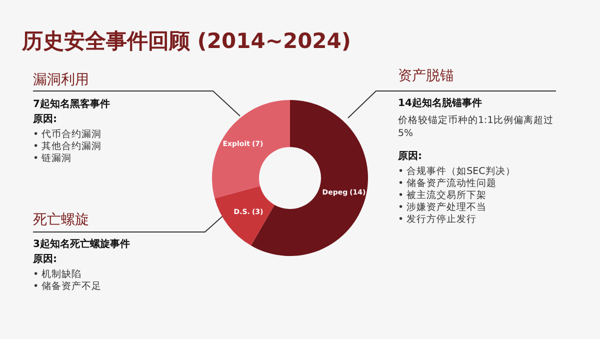 The image size is (600, 339). Describe the element at coordinates (475, 120) in the screenshot. I see `text: 价格较锚定币种的1:1比例偏离超过` at that location.